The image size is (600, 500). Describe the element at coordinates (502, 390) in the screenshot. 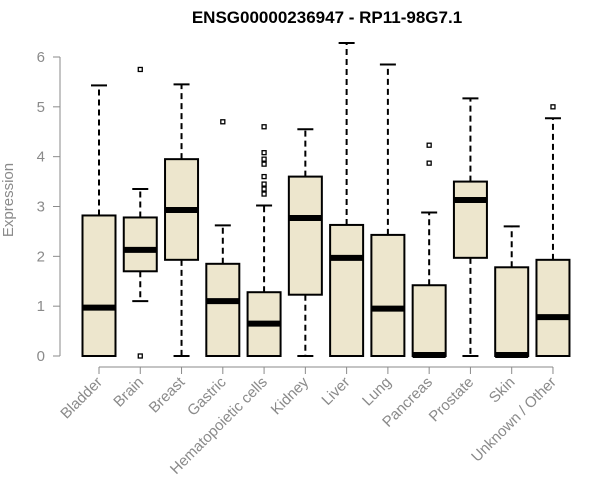

I see `category-label: Skin` at that location.